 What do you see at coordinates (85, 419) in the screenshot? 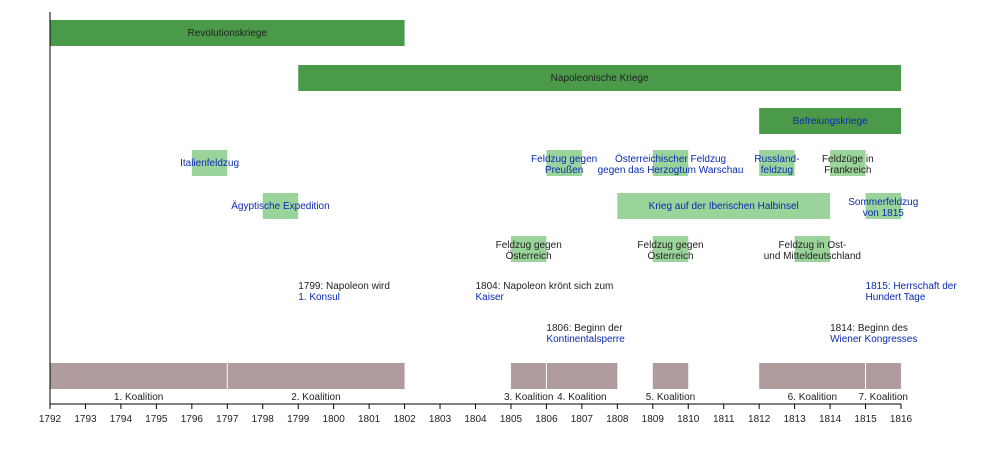
I see `axis-tick-label: 1793` at bounding box center [85, 419].